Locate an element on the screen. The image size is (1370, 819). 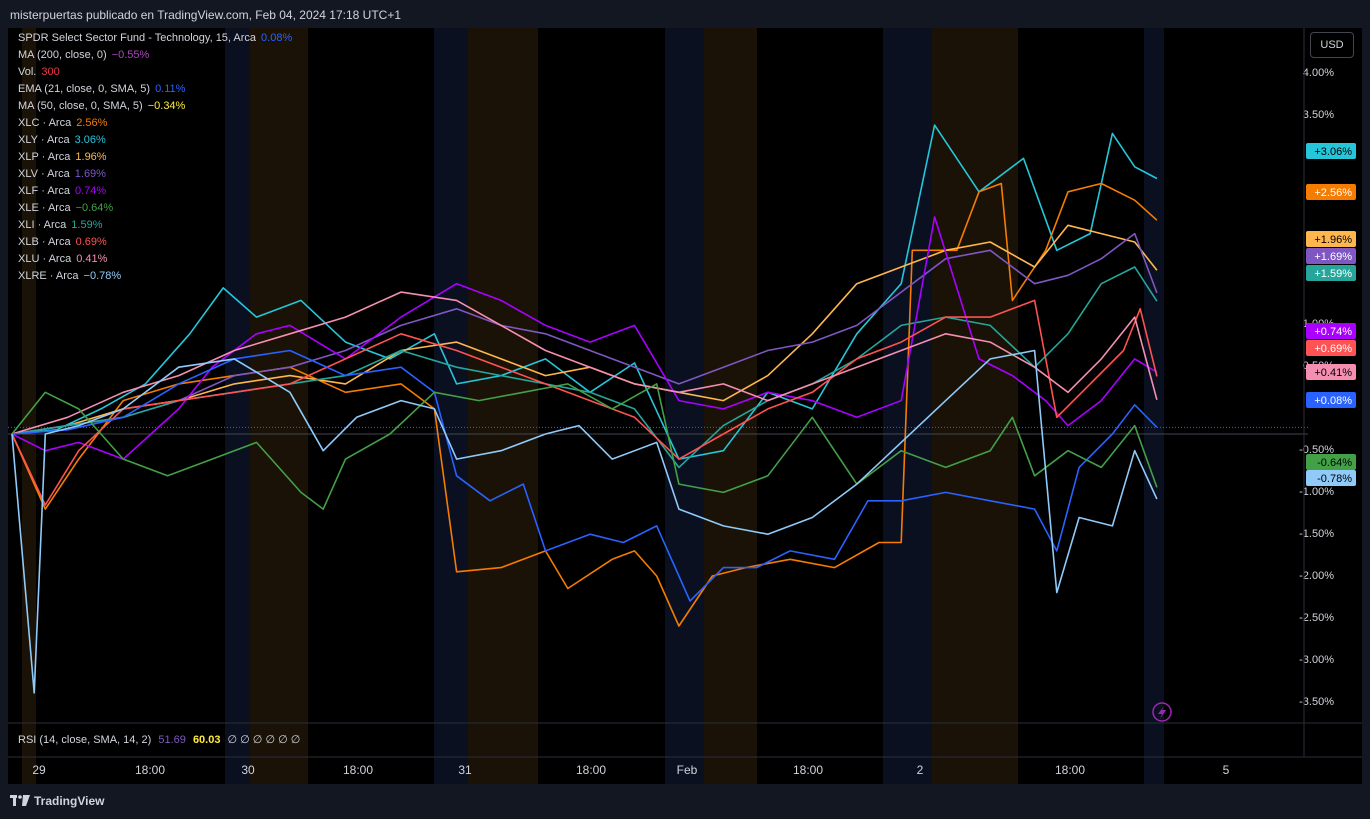
legend-item: XLV · Arca 1.69% is located at coordinates (62, 174).